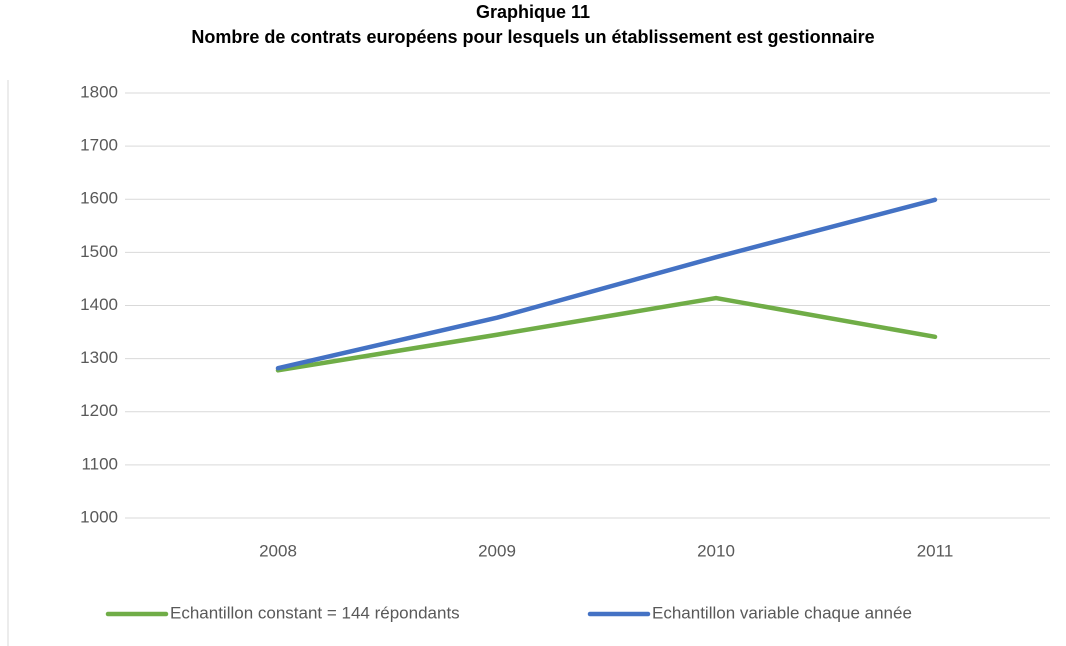  I want to click on y-tick-label: 1500, so click(99, 251).